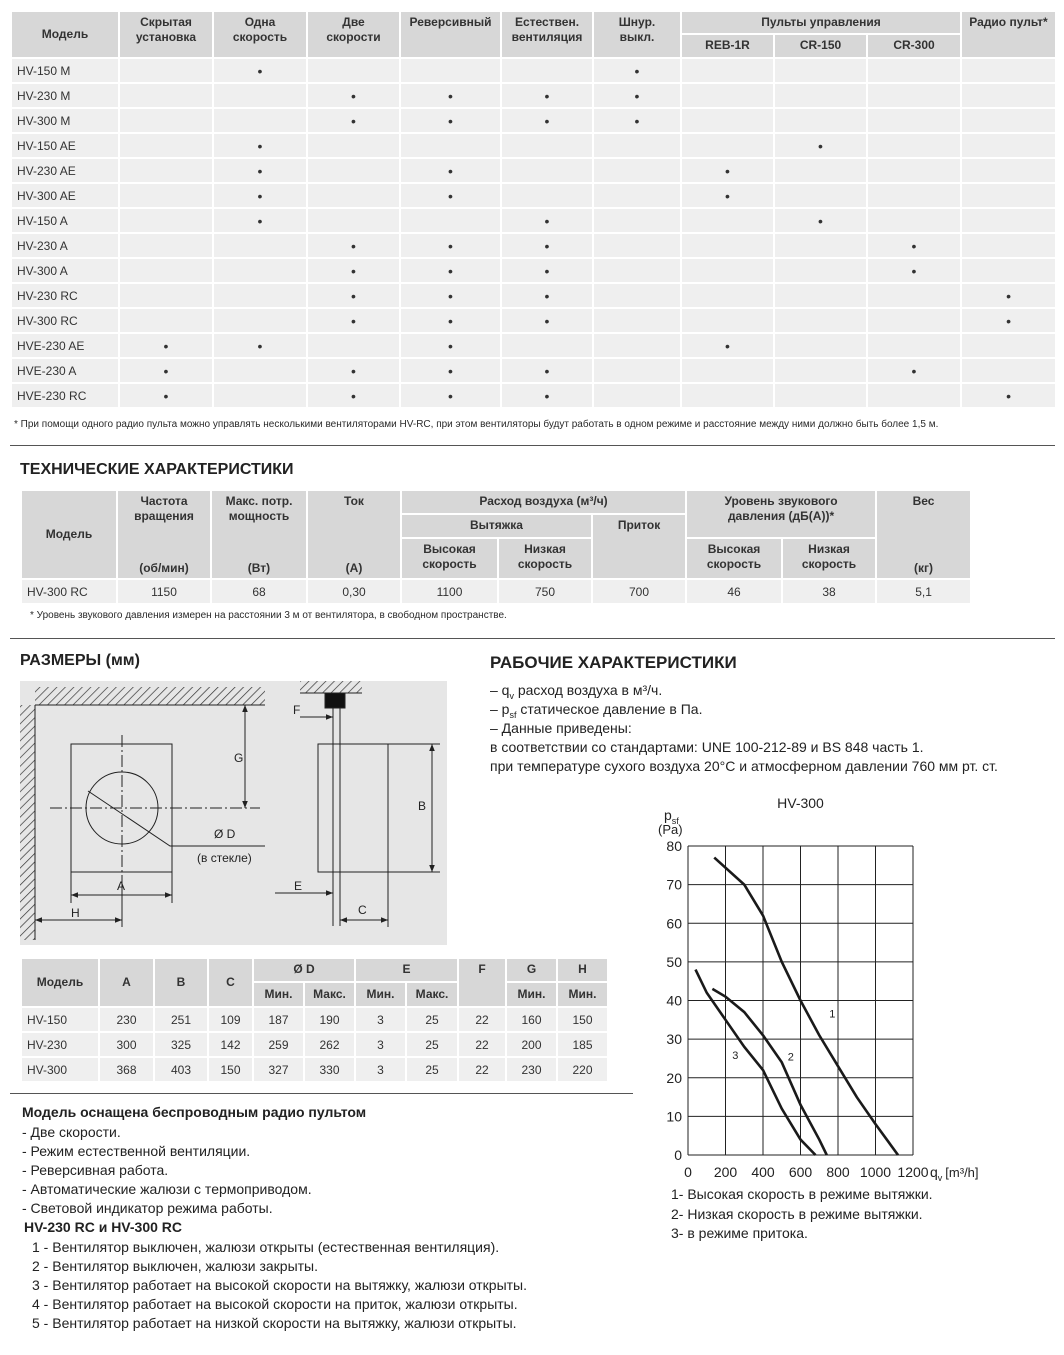  I want to click on y-tick-label: 70, so click(674, 885).